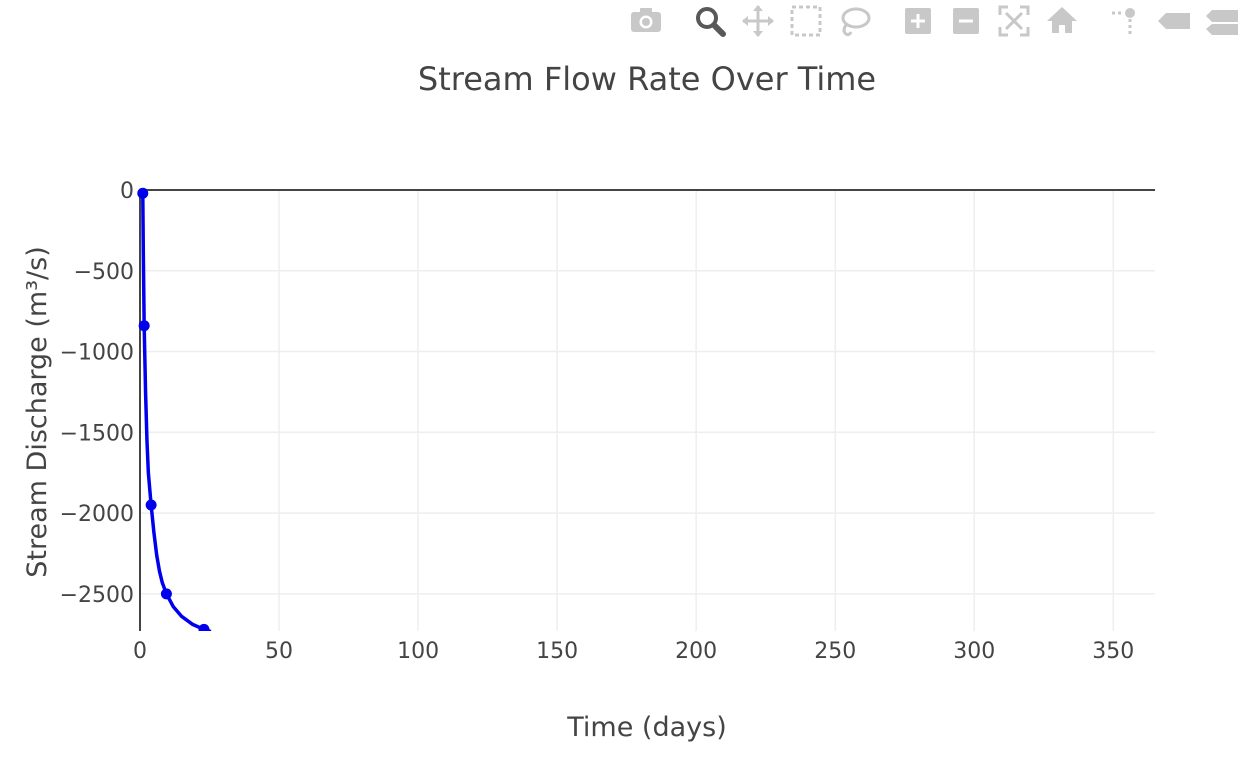  What do you see at coordinates (1123, 21) in the screenshot?
I see `spike-lines-icon: Toggle Spike Lines` at bounding box center [1123, 21].